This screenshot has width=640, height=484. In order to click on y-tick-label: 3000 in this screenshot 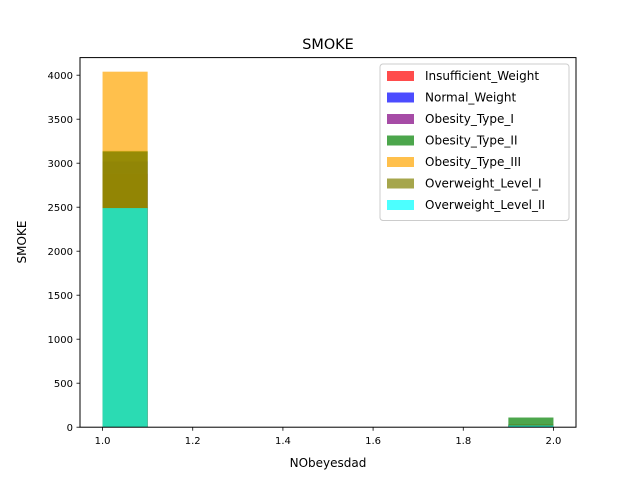, I will do `click(60, 164)`.